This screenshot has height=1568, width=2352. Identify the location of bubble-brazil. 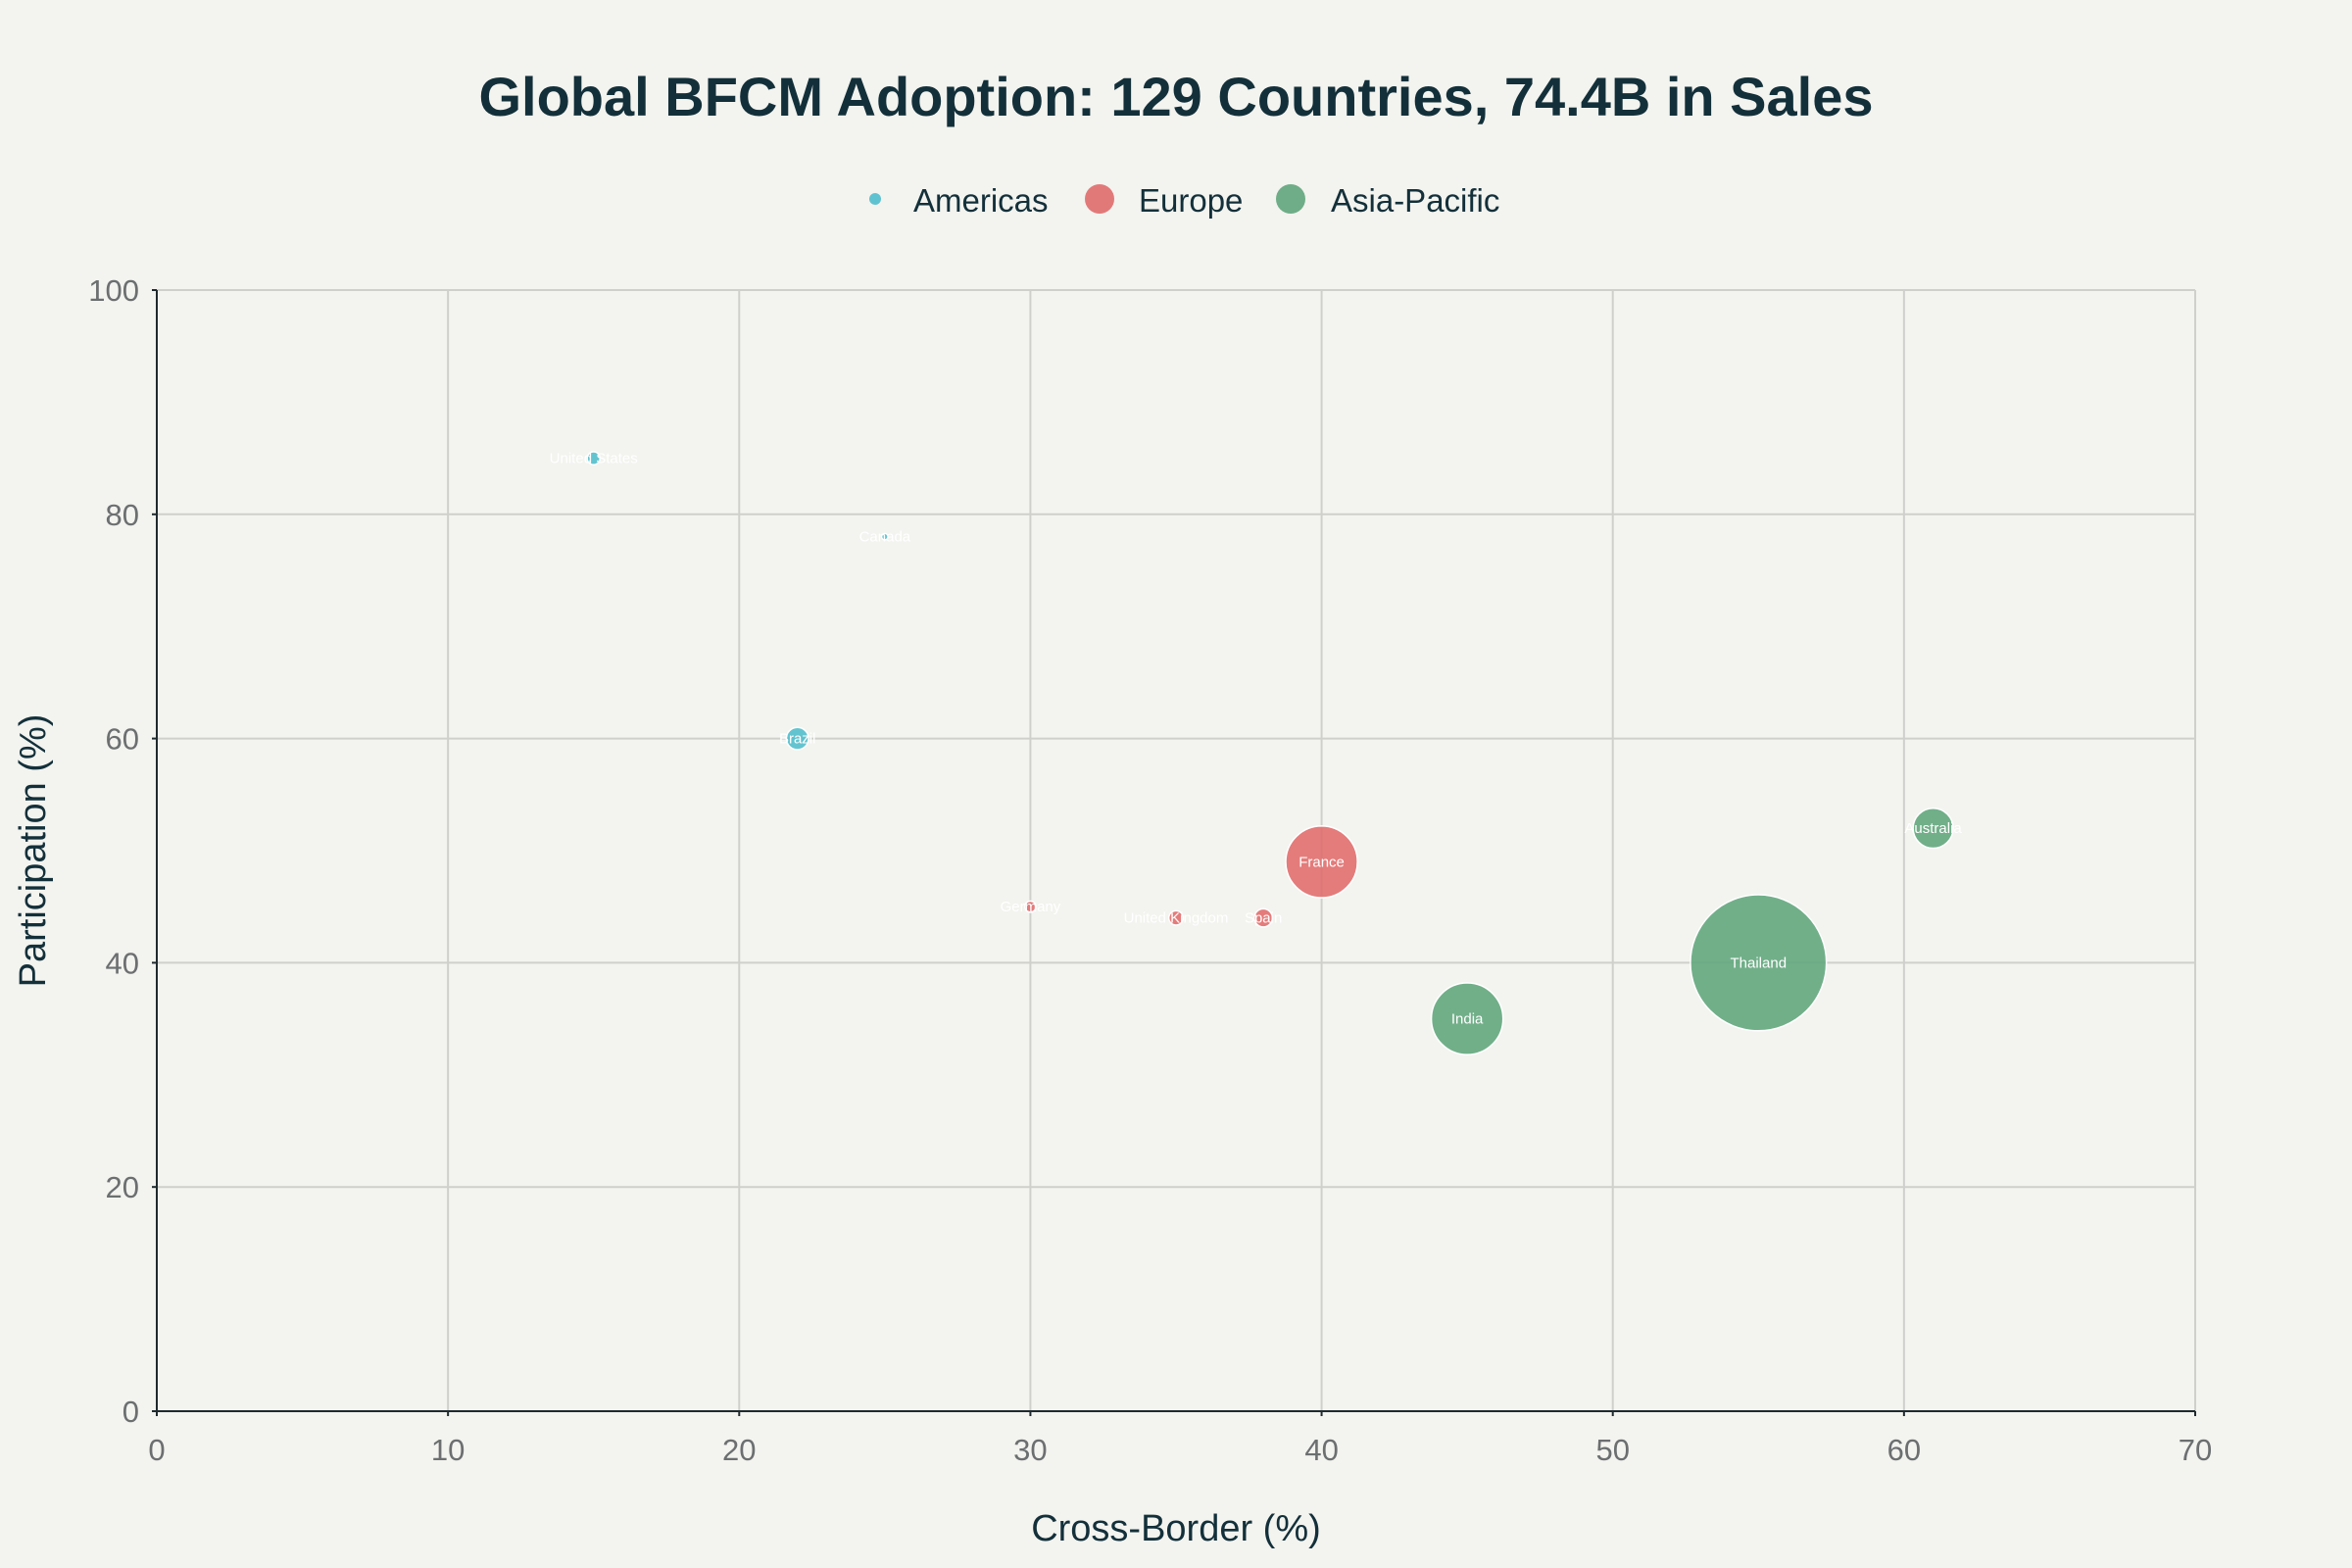
(797, 738).